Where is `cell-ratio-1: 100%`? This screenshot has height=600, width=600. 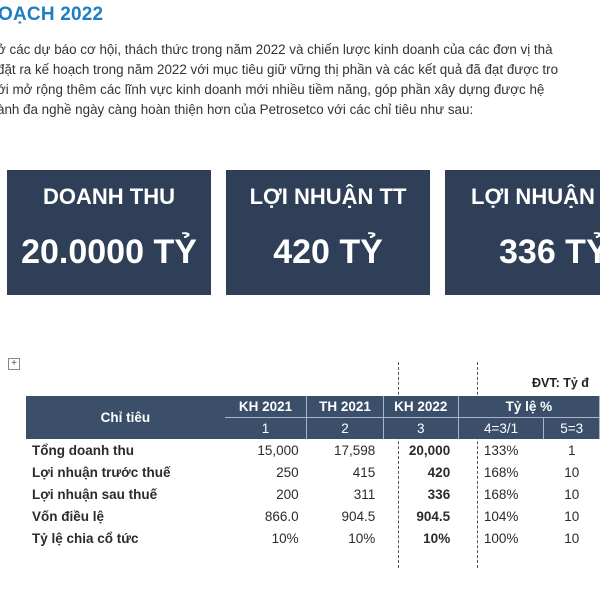 cell-ratio-1: 100% is located at coordinates (501, 538).